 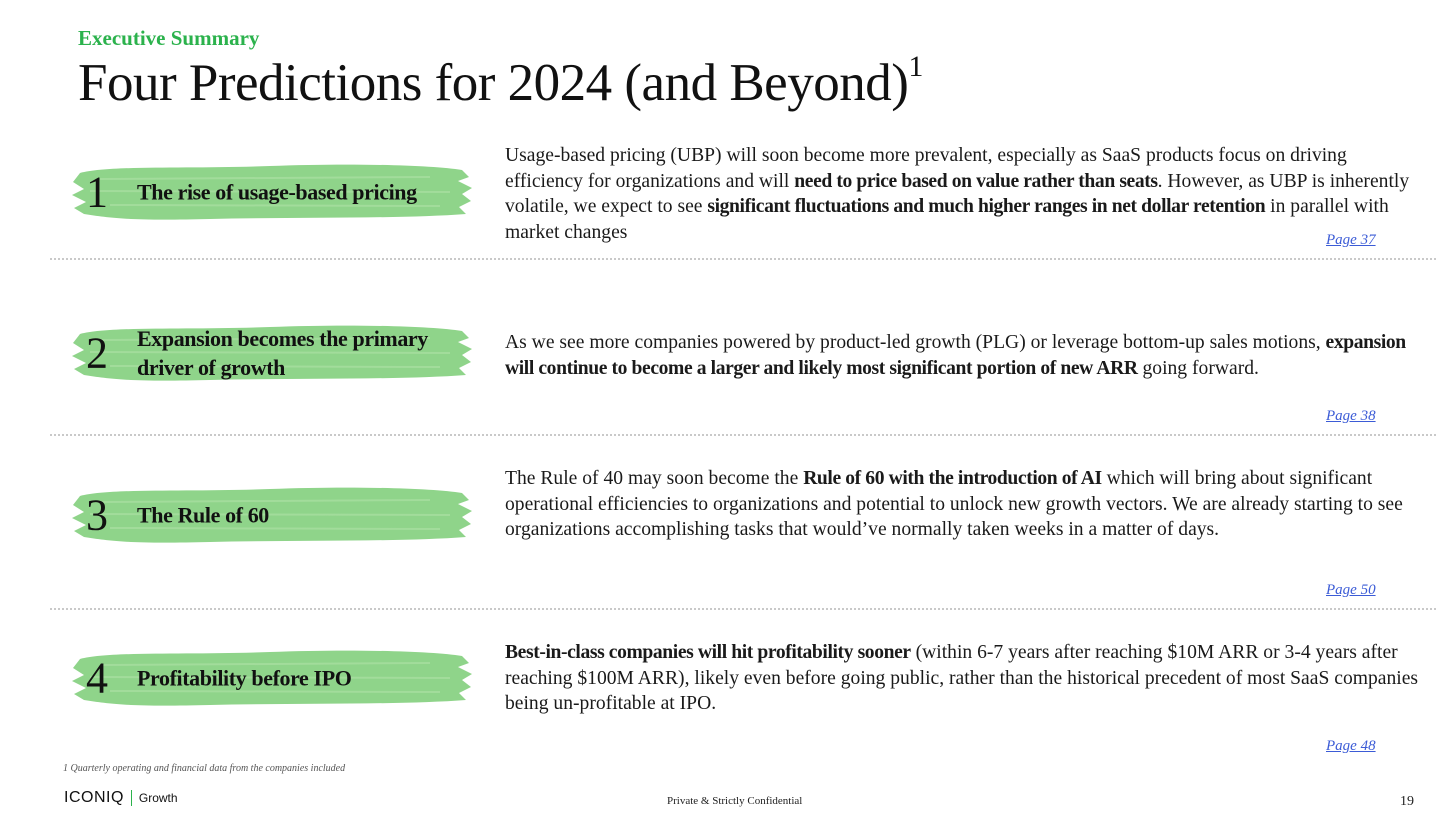 I want to click on page-link: Page 50, so click(x=1351, y=590).